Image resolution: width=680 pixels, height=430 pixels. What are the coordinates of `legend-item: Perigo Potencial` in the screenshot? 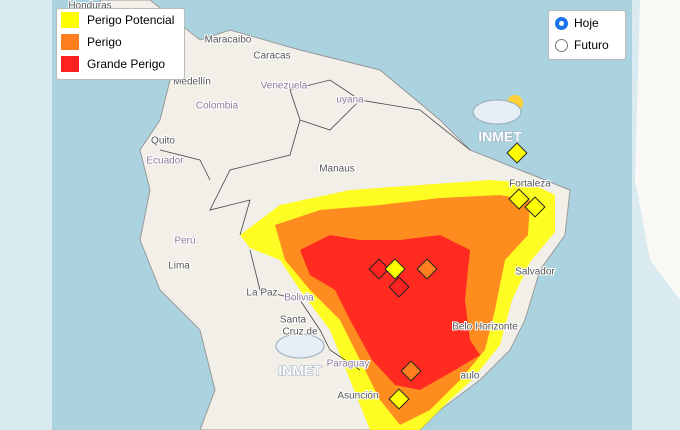 It's located at (120, 20).